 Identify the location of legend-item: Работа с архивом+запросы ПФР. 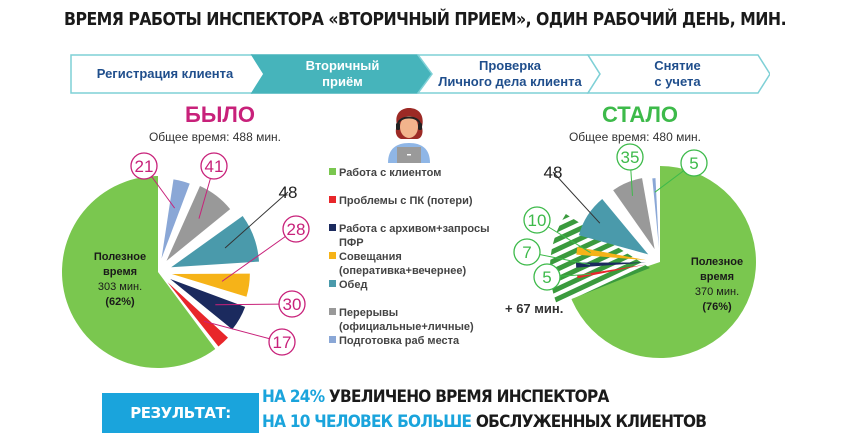
(416, 236).